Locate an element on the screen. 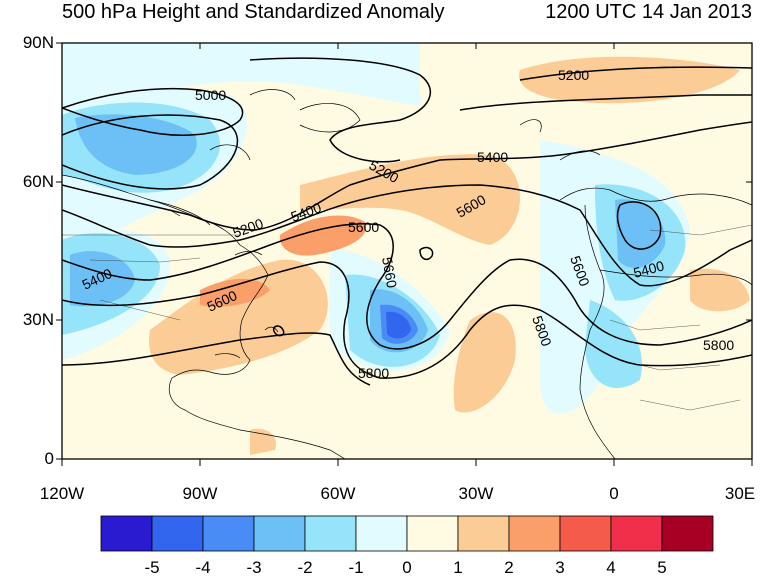 Image resolution: width=768 pixels, height=577 pixels. lat-label-90n: 90N is located at coordinates (38, 42).